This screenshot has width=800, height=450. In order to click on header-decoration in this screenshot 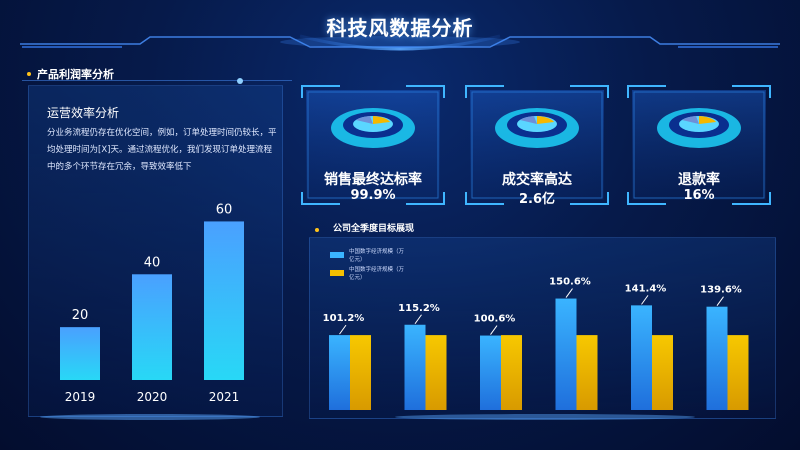, I will do `click(400, 42)`.